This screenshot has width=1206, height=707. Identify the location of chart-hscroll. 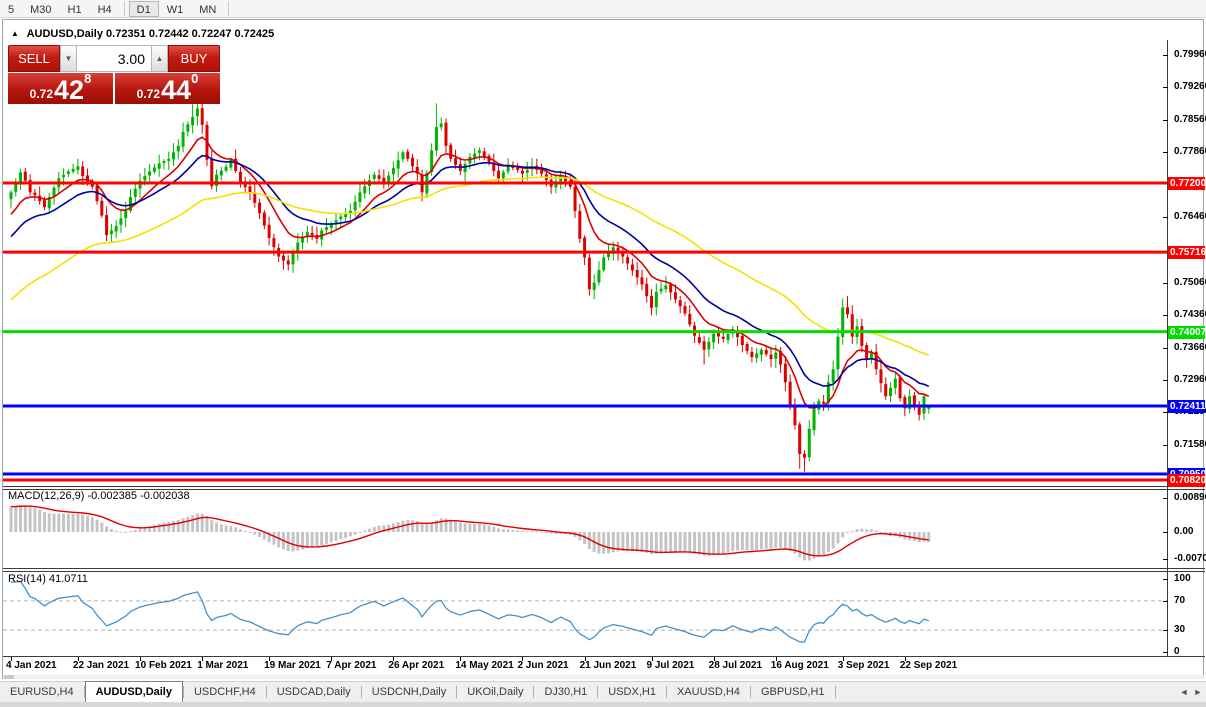
(604, 677).